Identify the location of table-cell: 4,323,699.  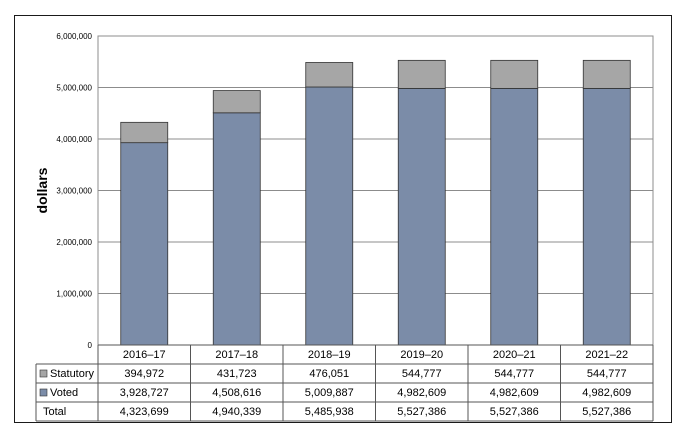
(144, 412).